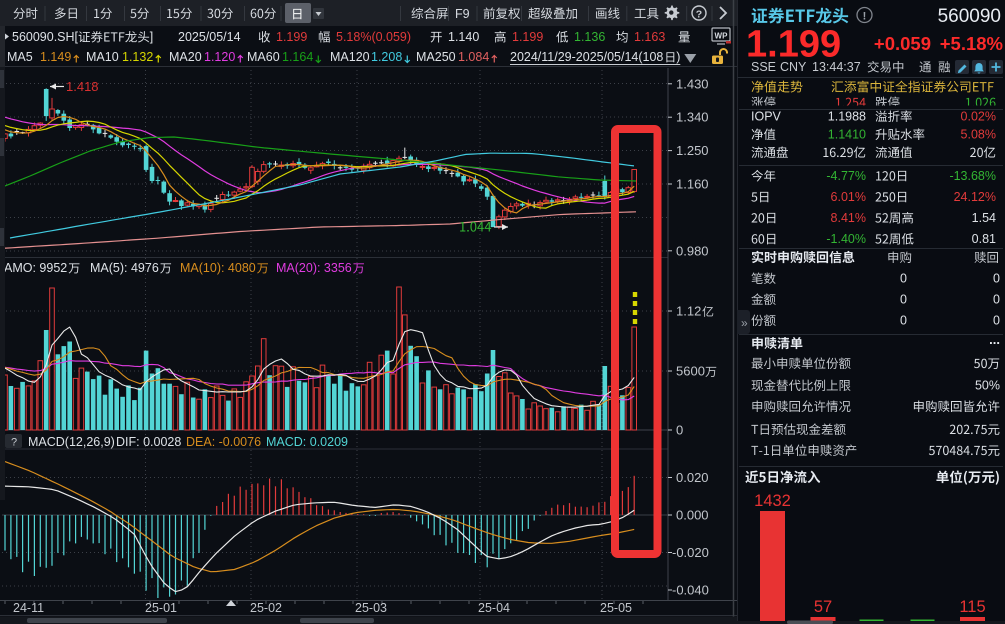 The height and width of the screenshot is (624, 1005). Describe the element at coordinates (616, 608) in the screenshot. I see `svg-text: 25-05` at that location.